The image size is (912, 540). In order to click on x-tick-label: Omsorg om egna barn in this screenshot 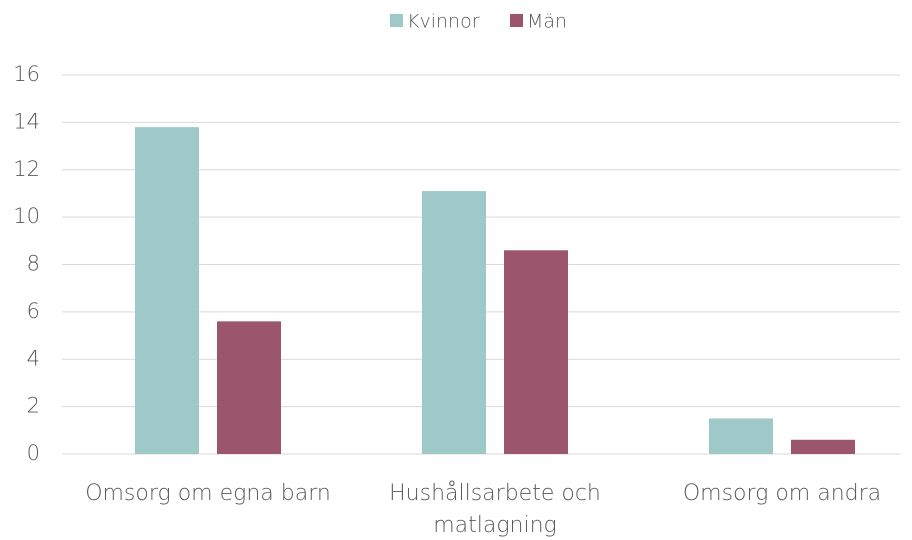, I will do `click(208, 493)`.